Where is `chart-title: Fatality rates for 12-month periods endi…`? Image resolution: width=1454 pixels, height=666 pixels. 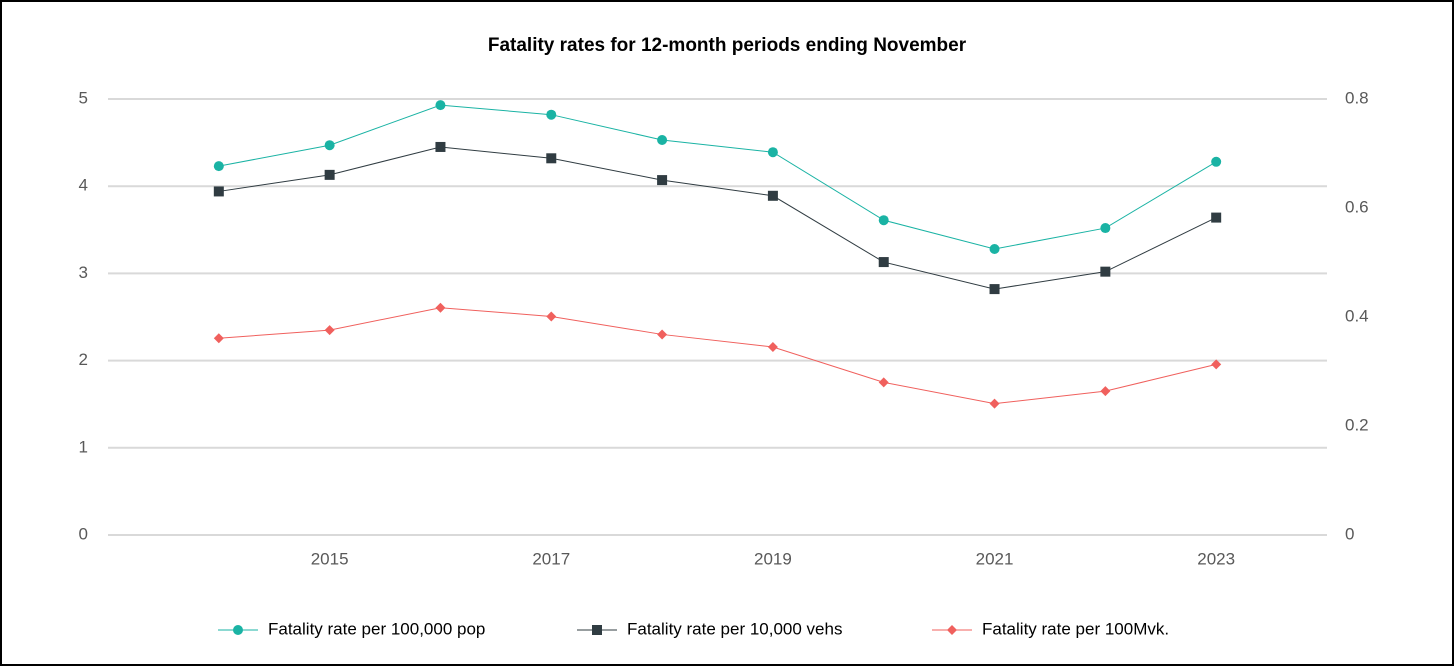
chart-title: Fatality rates for 12-month periods endi… is located at coordinates (727, 45).